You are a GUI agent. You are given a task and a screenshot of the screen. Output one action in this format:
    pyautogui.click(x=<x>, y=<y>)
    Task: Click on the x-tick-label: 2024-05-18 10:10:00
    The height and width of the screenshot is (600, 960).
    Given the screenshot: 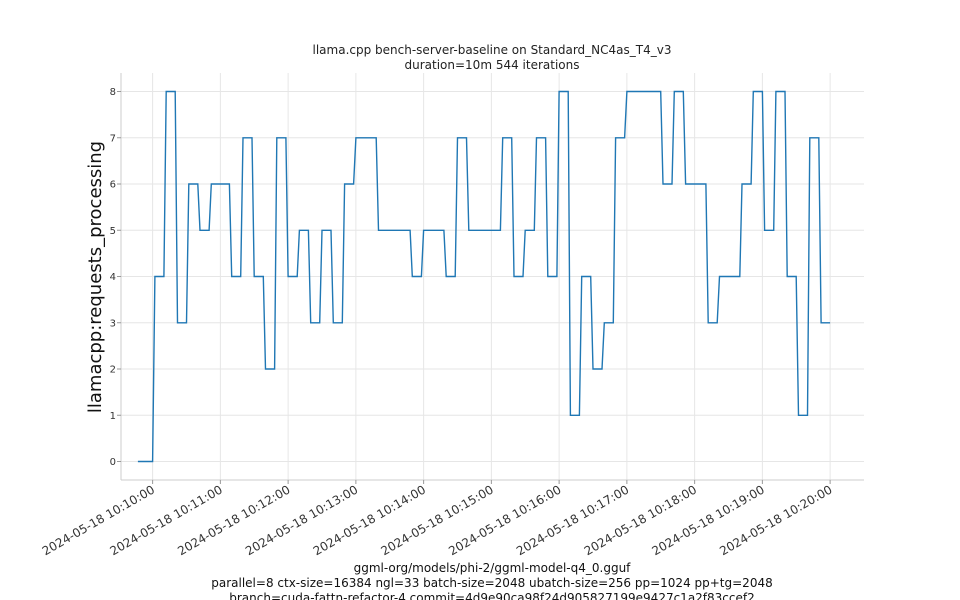 What is the action you would take?
    pyautogui.click(x=98, y=520)
    